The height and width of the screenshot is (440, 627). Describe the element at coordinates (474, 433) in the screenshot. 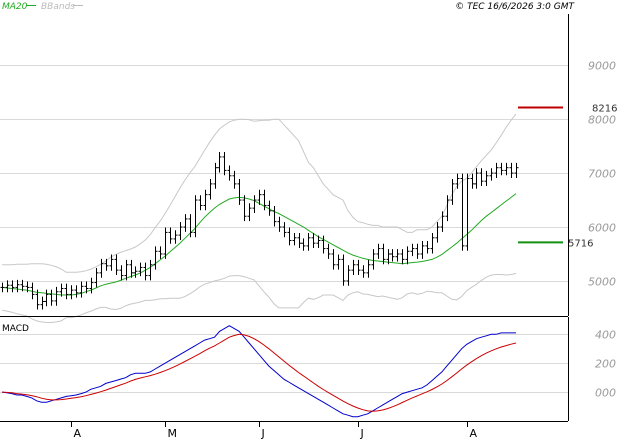

I see `x-tick-label: A` at that location.